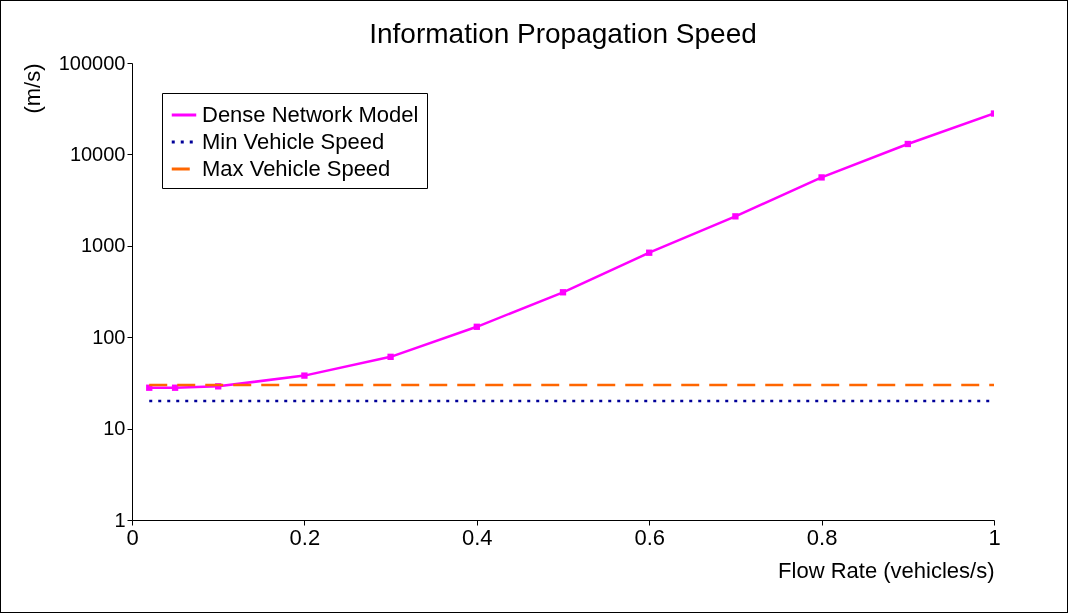 This screenshot has height=613, width=1068. What do you see at coordinates (305, 537) in the screenshot?
I see `x-tick-label: 0.2` at bounding box center [305, 537].